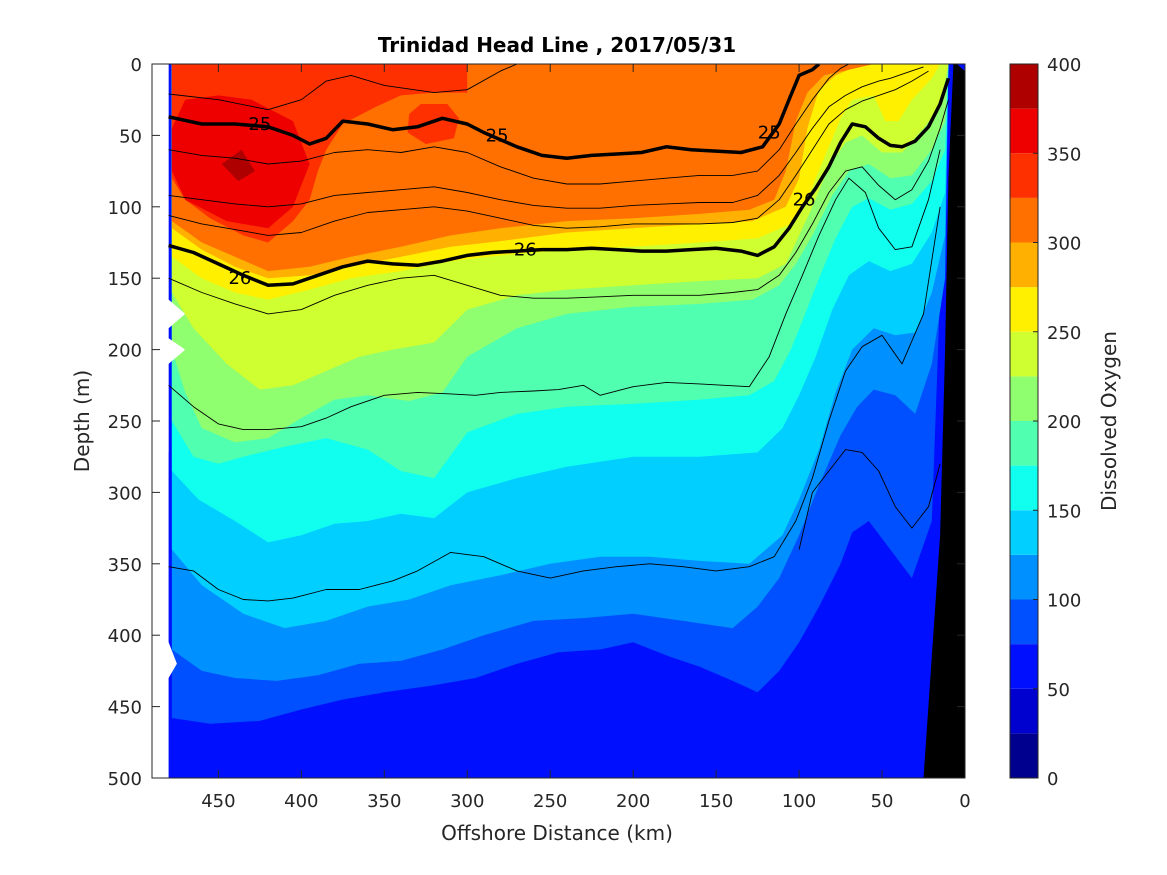 This screenshot has height=875, width=1167. I want to click on colorbar-tick-label: 50, so click(1058, 690).